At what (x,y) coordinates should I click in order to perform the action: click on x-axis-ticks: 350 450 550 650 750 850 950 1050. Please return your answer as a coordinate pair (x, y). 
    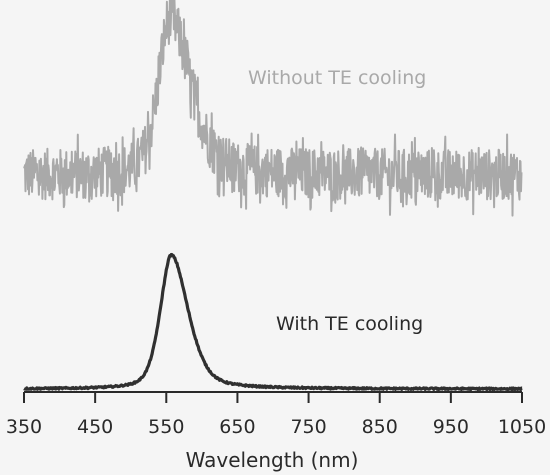
    Looking at the image, I should click on (276, 415).